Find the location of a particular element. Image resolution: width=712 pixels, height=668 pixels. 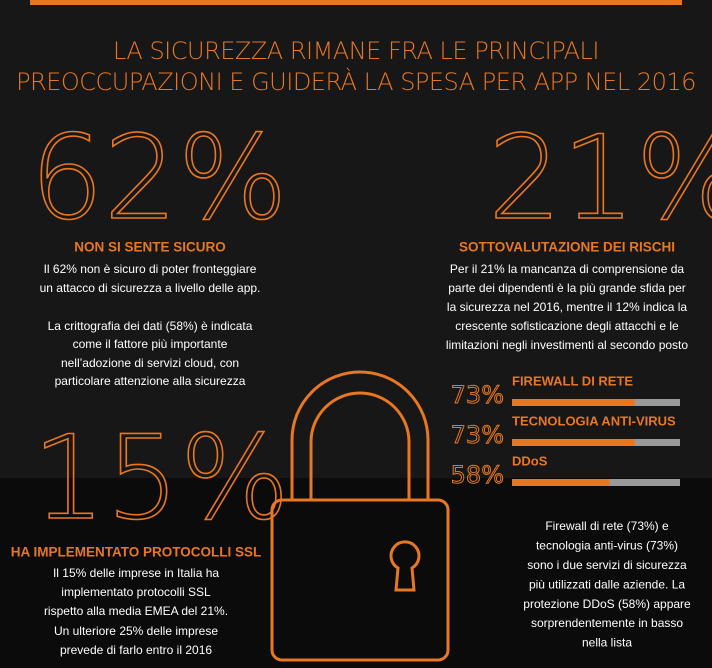

big-figure: 62% is located at coordinates (159, 178).